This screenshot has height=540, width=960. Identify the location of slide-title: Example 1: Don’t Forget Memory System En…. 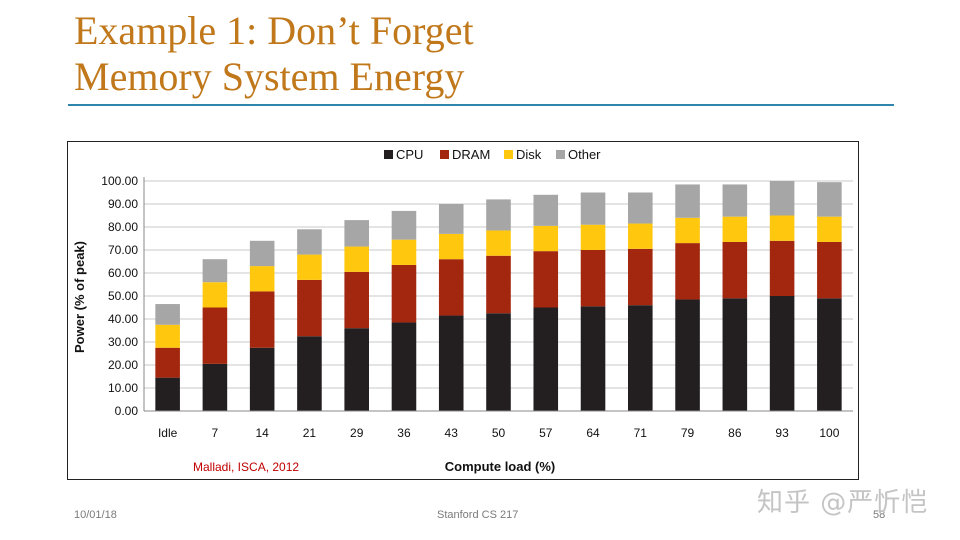
(274, 54).